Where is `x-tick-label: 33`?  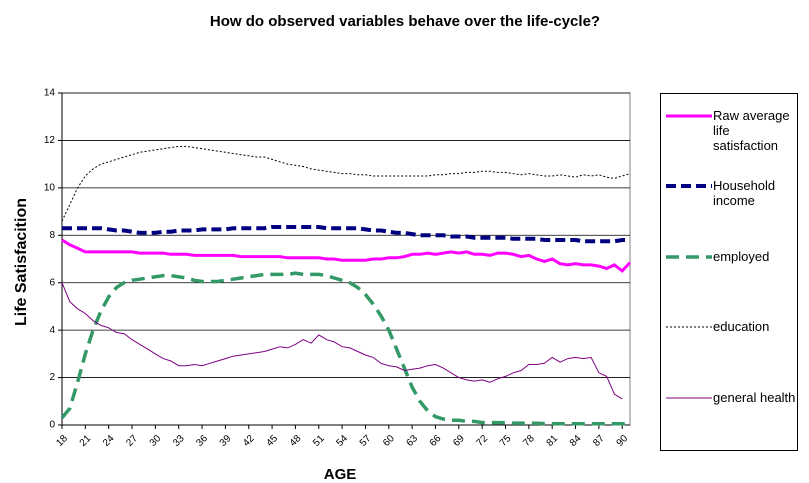
x-tick-label: 33 is located at coordinates (179, 441).